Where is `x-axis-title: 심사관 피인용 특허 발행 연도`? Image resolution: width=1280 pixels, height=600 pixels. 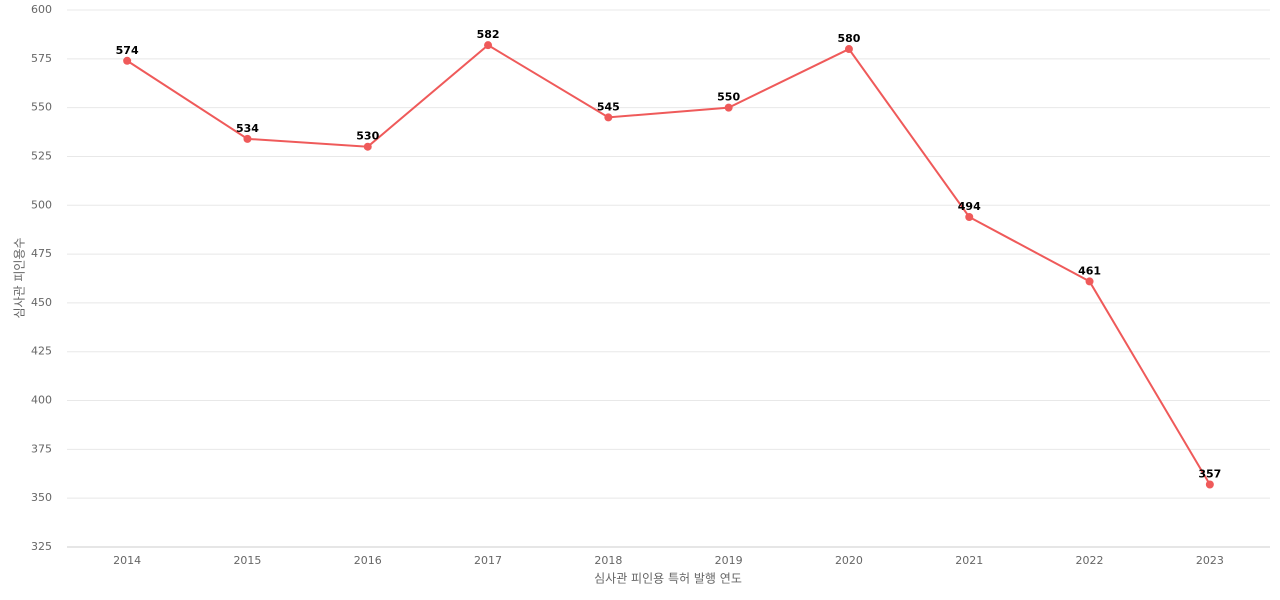 x-axis-title: 심사관 피인용 특허 발행 연도 is located at coordinates (668, 578).